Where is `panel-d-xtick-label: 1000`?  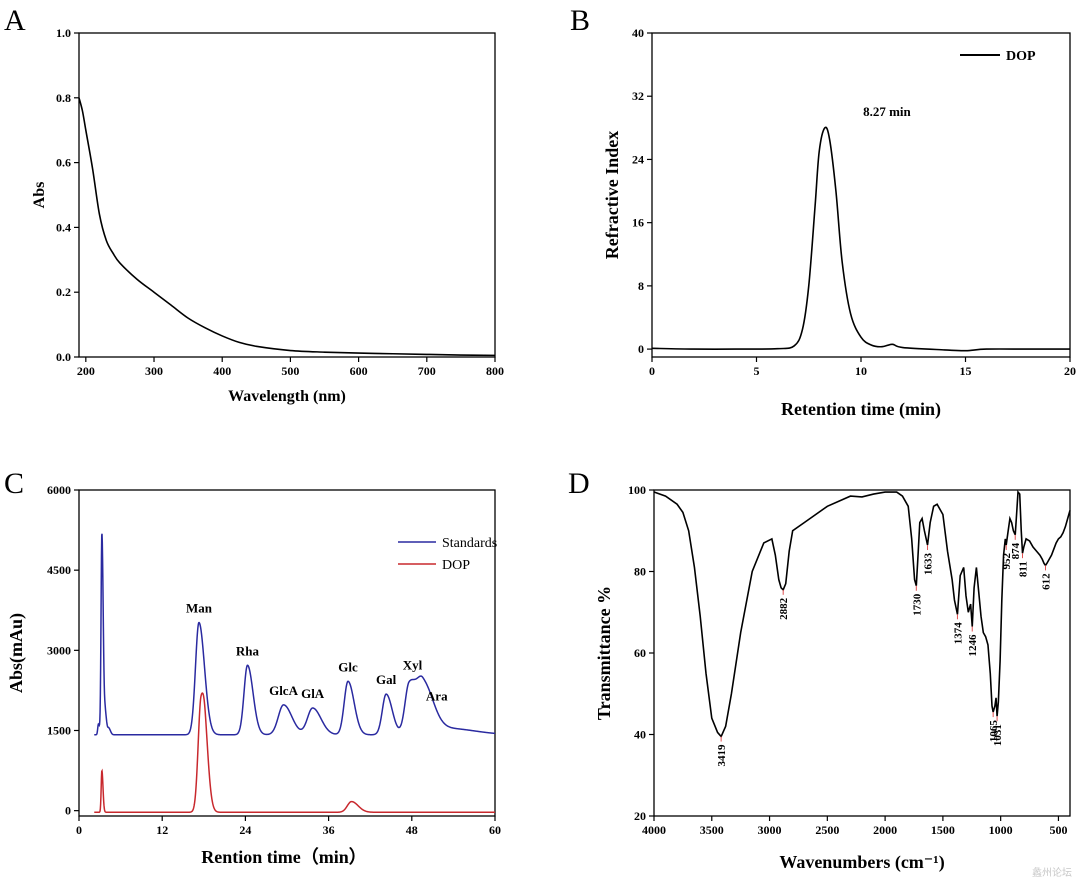
panel-d-xtick-label: 1000 is located at coordinates (1001, 830).